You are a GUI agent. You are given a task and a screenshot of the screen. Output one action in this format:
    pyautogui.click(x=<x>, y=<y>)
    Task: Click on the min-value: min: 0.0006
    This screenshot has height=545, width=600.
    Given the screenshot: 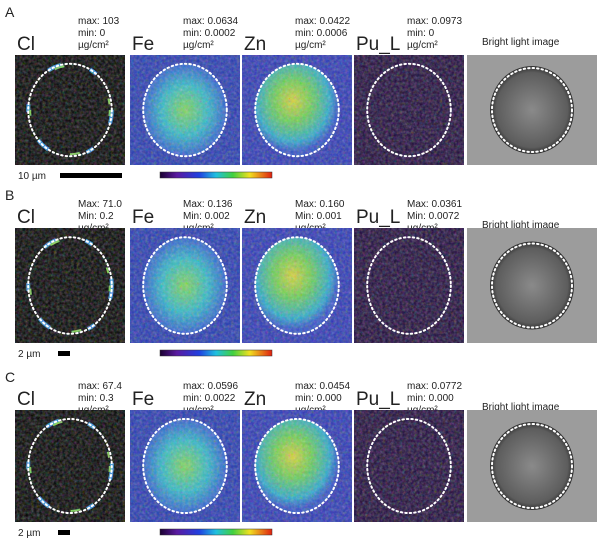 What is the action you would take?
    pyautogui.click(x=321, y=33)
    